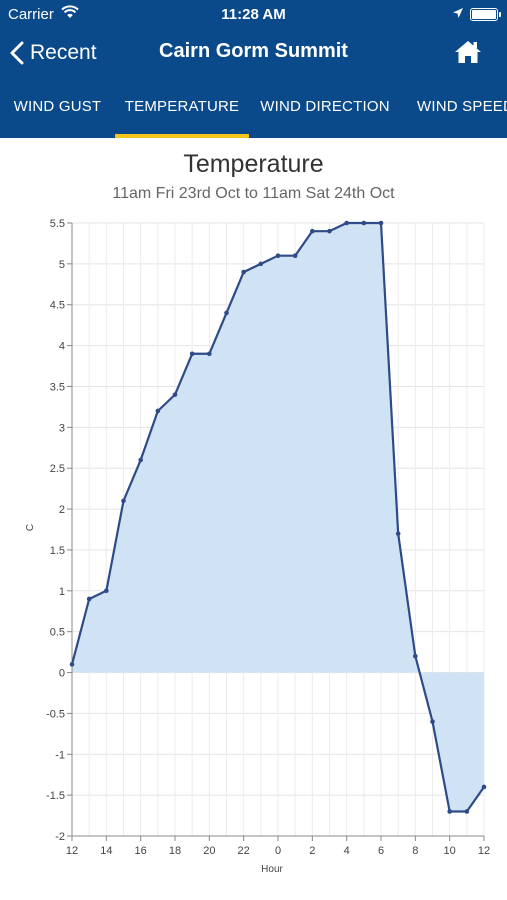 The image size is (507, 900). What do you see at coordinates (458, 13) in the screenshot?
I see `location-arrow-icon` at bounding box center [458, 13].